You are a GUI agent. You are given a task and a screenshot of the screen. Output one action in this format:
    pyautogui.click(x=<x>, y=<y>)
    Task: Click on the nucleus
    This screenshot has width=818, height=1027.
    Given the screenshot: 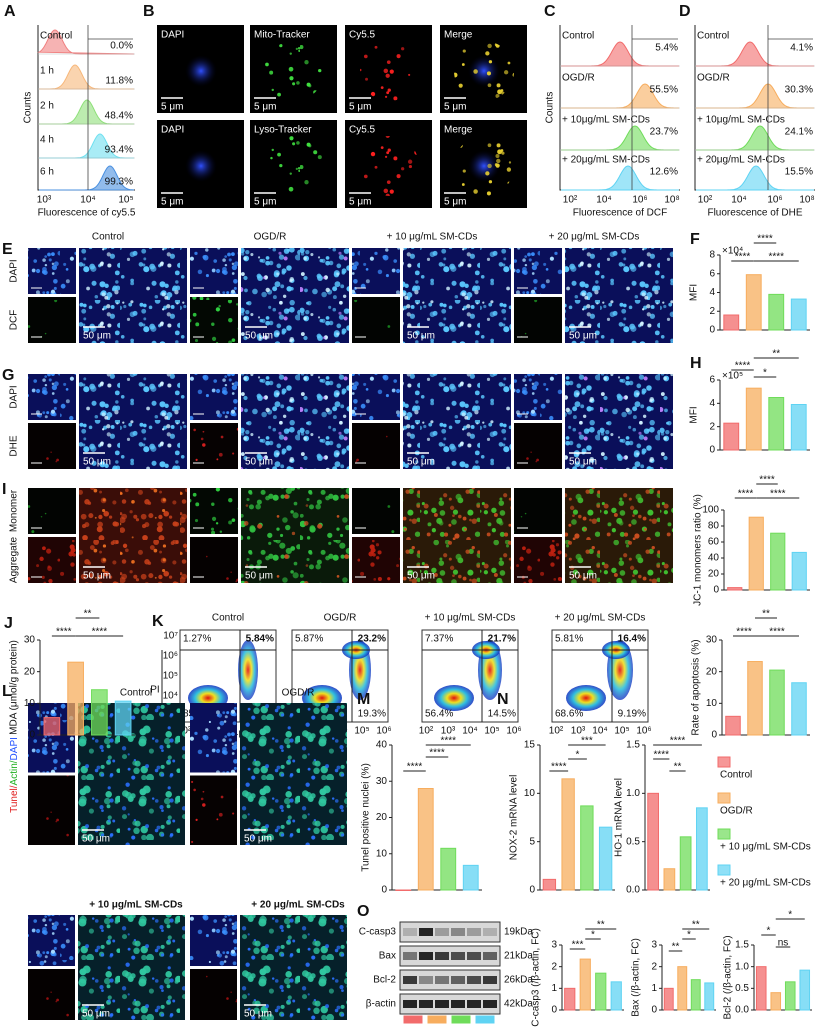 What is the action you would take?
    pyautogui.click(x=201, y=166)
    